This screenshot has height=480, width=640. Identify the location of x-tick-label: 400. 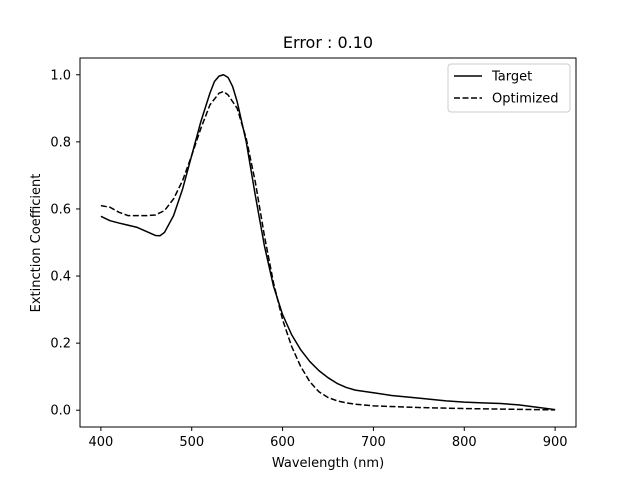
(100, 442).